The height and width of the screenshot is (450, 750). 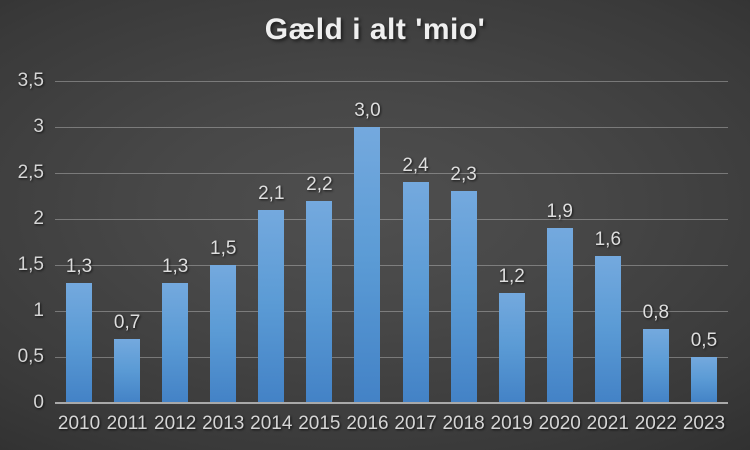 I want to click on x-axis-label: 2014, so click(x=271, y=423).